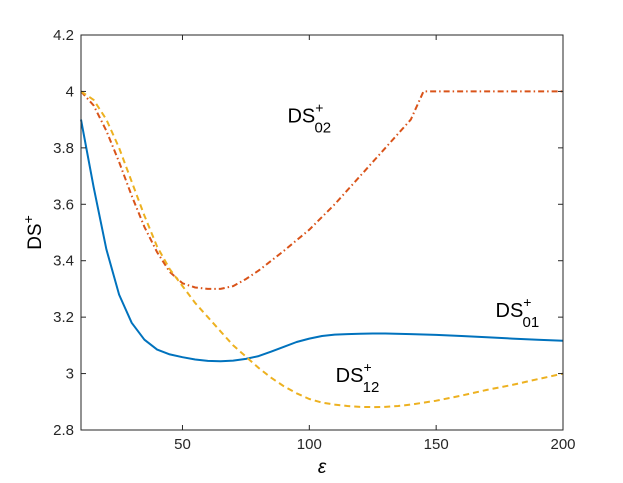  What do you see at coordinates (70, 91) in the screenshot?
I see `y-tick-label: 4` at bounding box center [70, 91].